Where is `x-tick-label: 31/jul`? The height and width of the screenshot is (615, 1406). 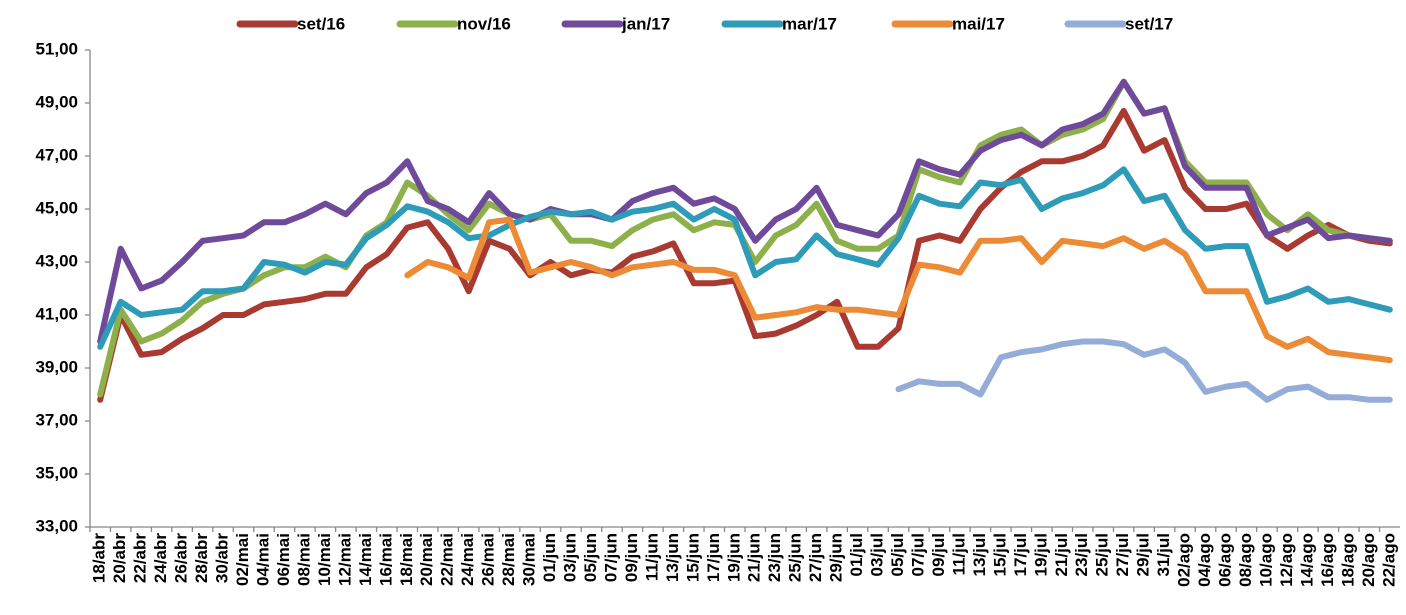 x-tick-label: 31/jul is located at coordinates (1163, 554).